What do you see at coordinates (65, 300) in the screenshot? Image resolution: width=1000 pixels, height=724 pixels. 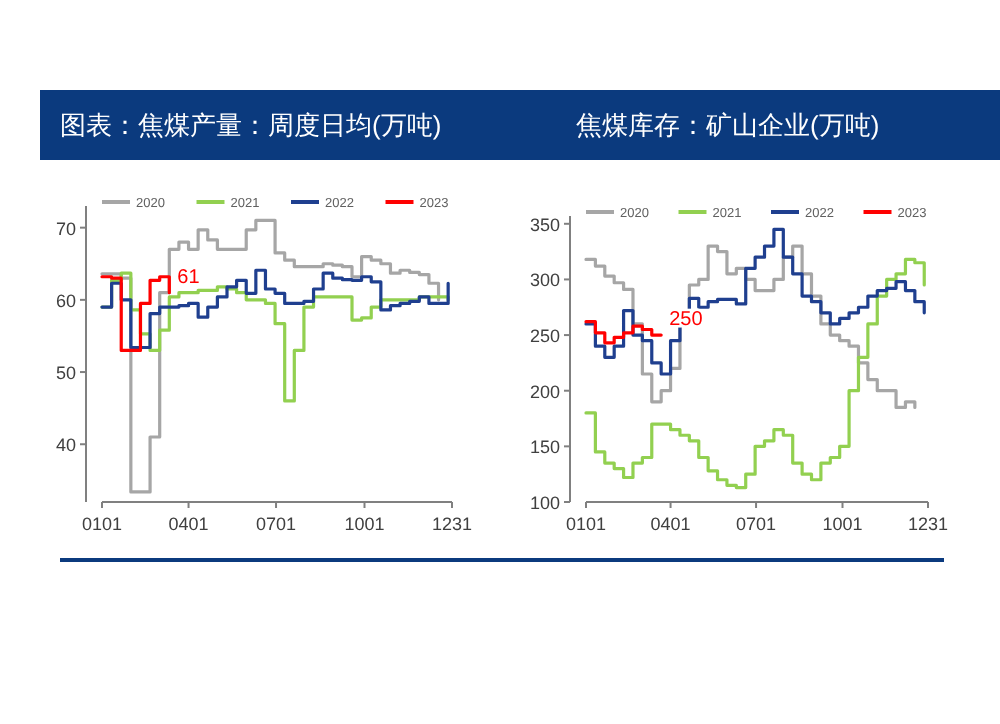 I see `y-tick-label: 60` at bounding box center [65, 300].